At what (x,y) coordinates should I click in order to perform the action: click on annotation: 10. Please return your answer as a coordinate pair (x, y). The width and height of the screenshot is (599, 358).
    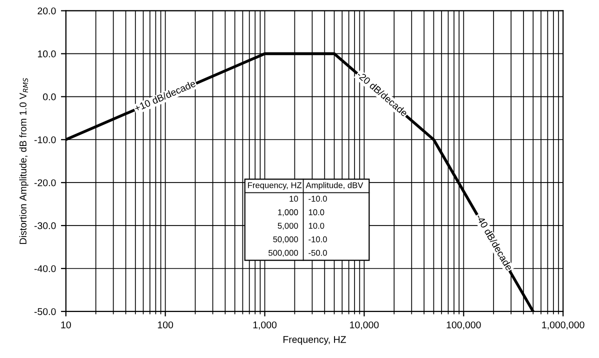
    Looking at the image, I should click on (294, 199).